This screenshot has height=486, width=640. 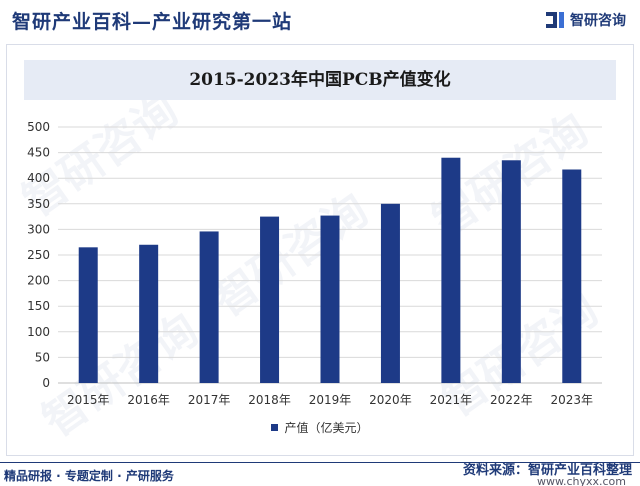 I want to click on x-tick-label: 2023年, so click(x=572, y=400).